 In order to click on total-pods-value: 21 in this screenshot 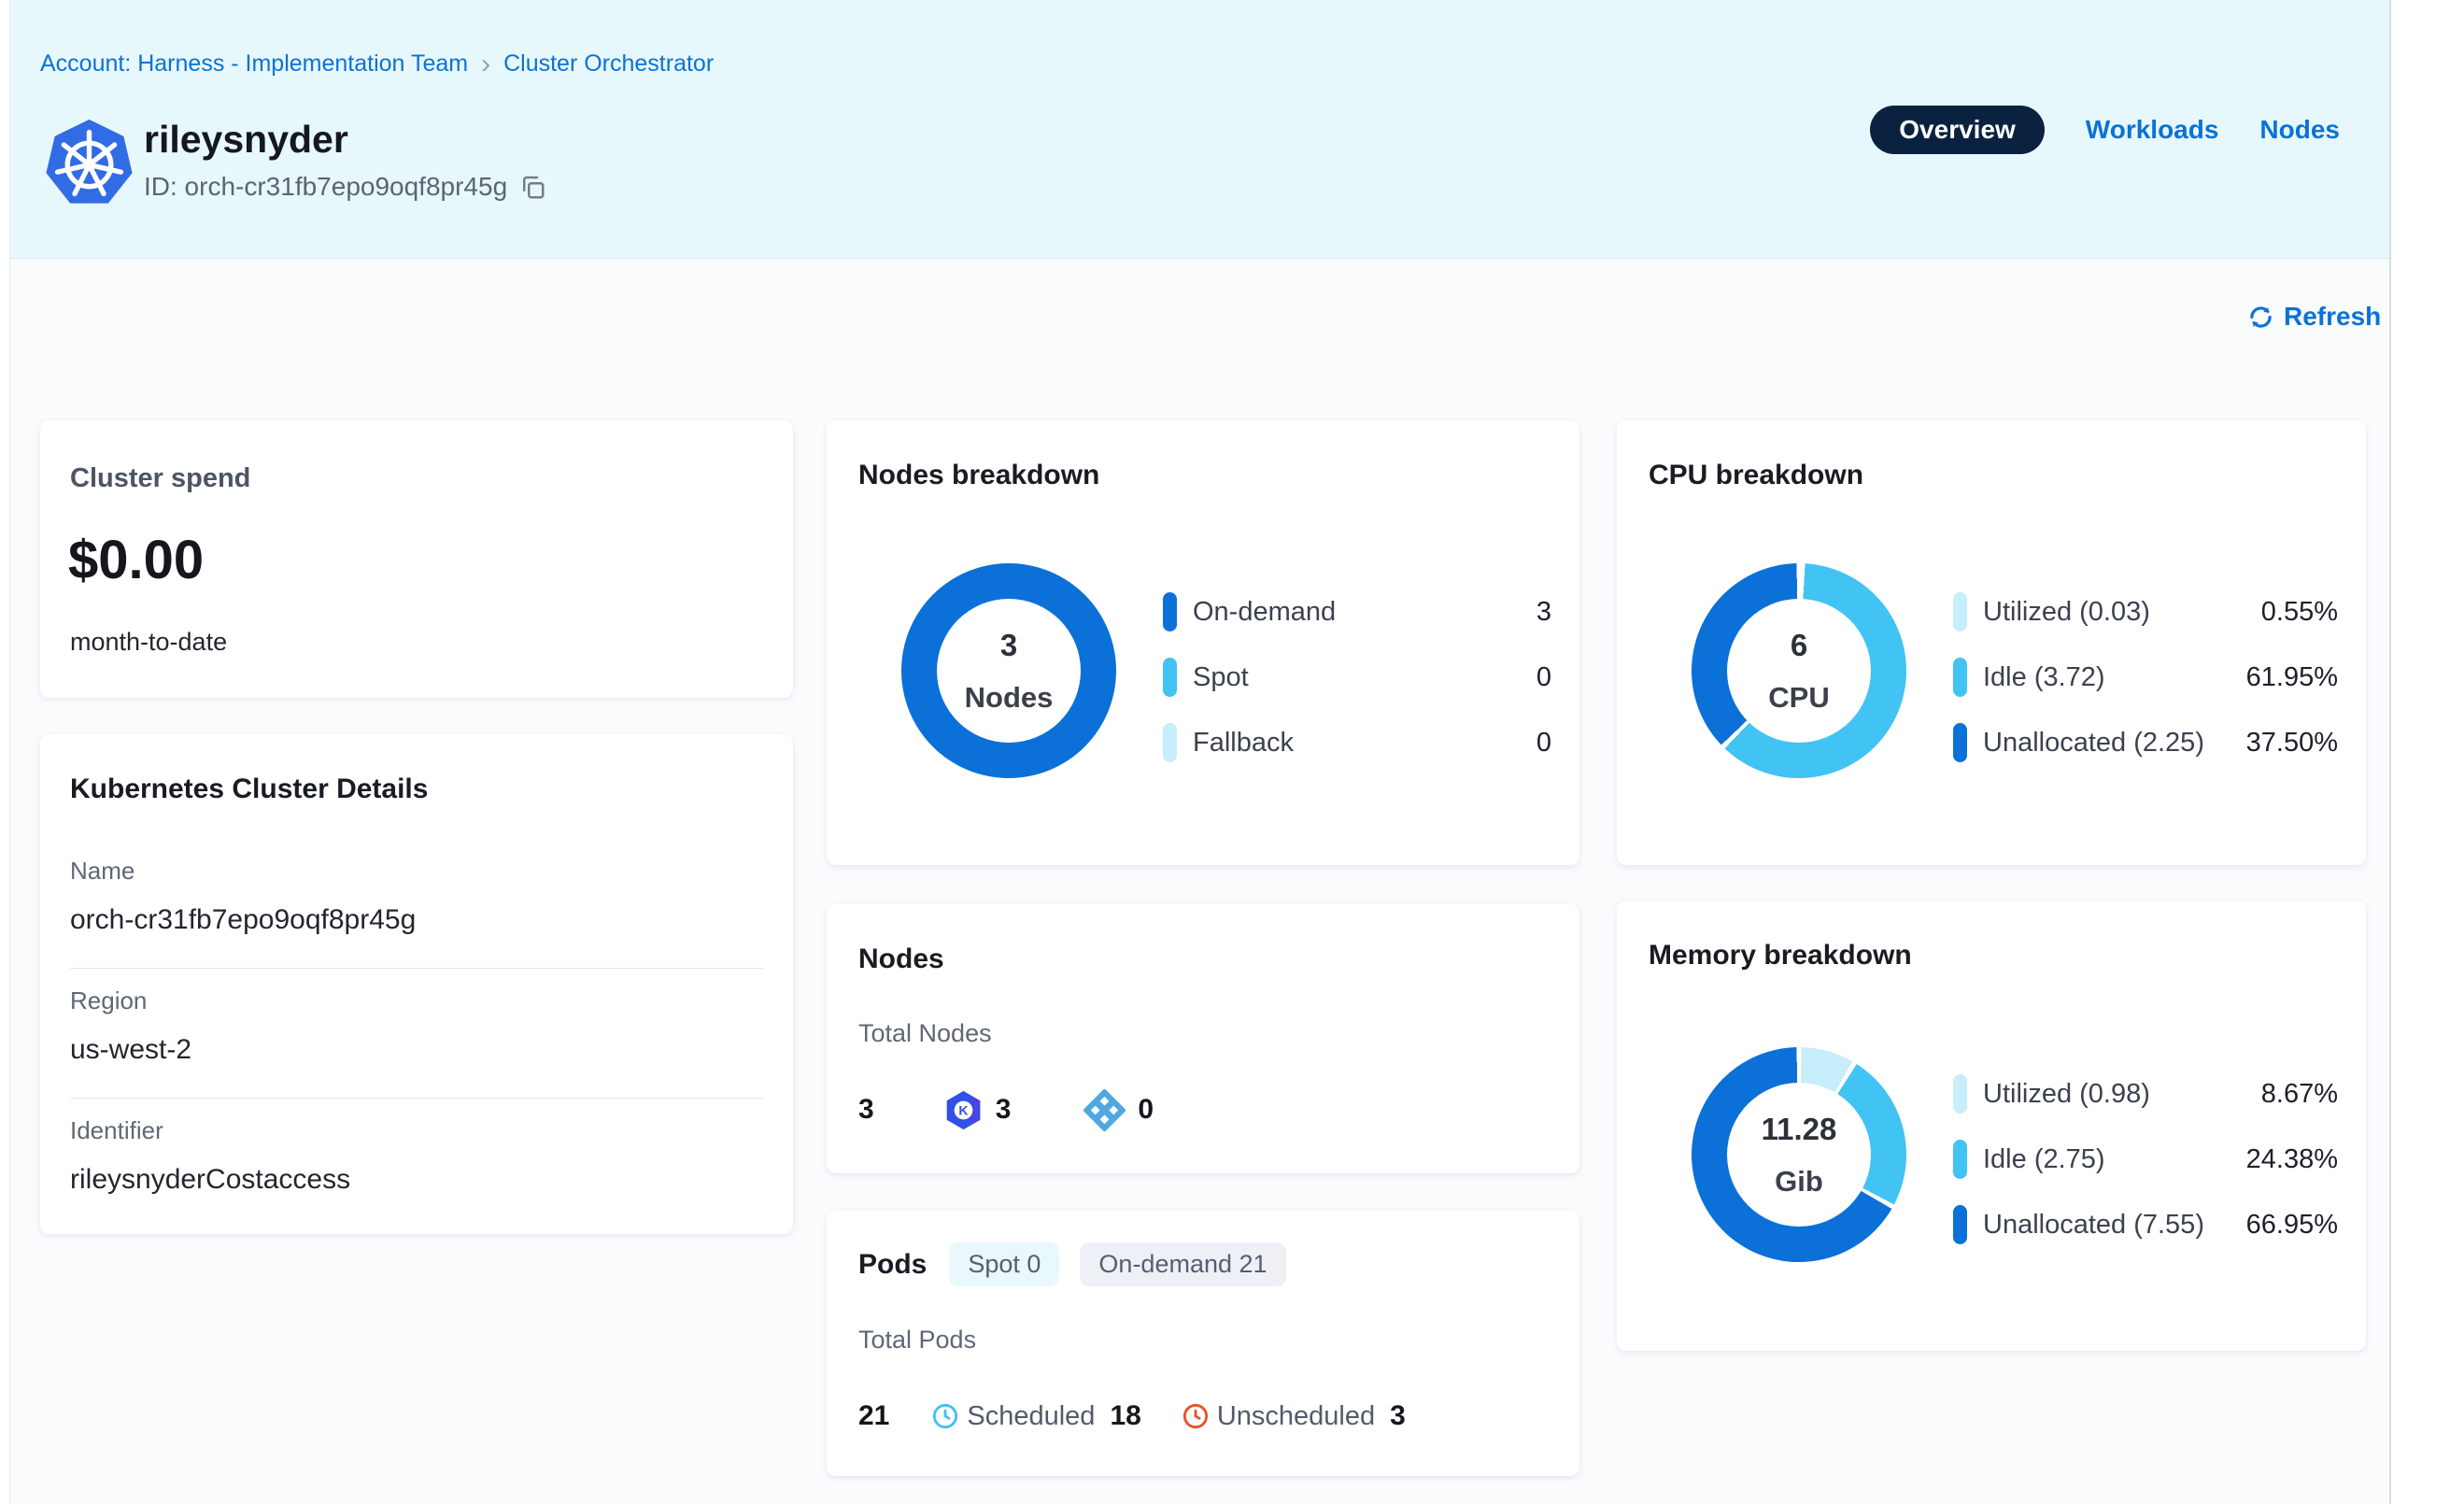, I will do `click(874, 1416)`.